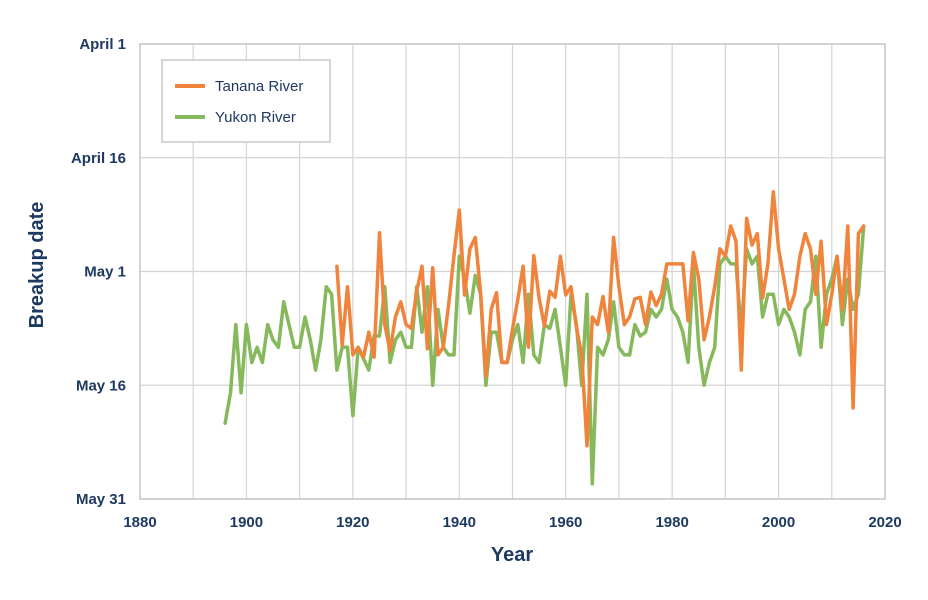  Describe the element at coordinates (105, 272) in the screenshot. I see `y-tick-label: May 1` at that location.